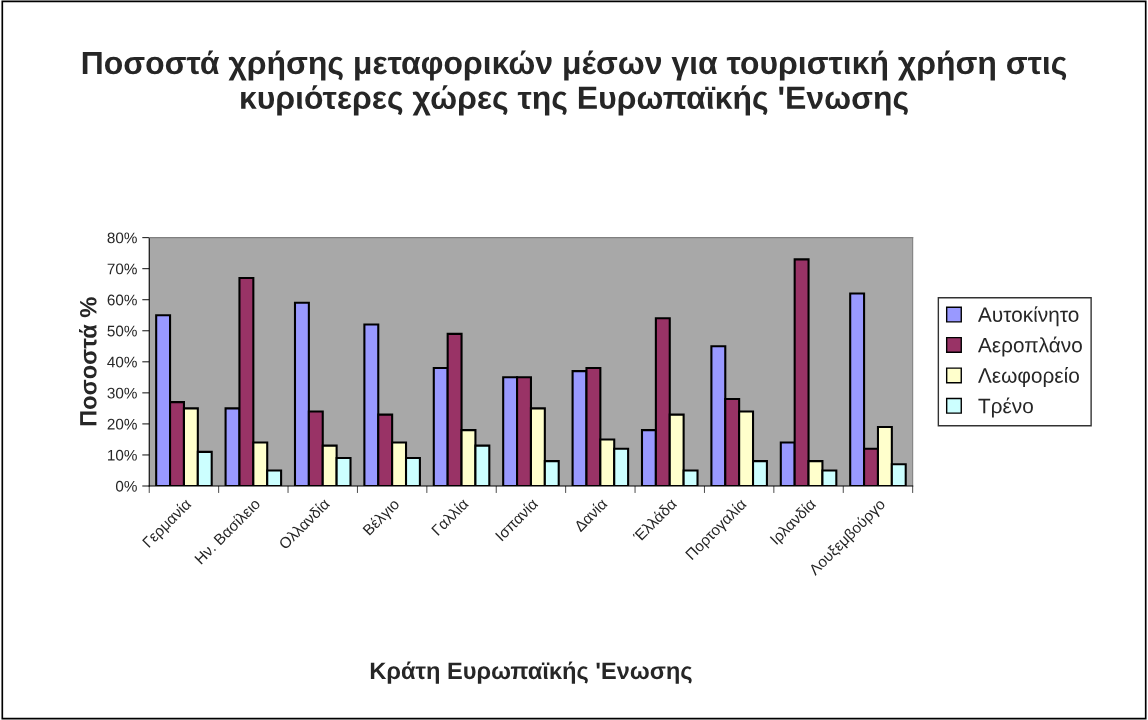 The image size is (1148, 720). Describe the element at coordinates (574, 83) in the screenshot. I see `chart-title: Ποσοστά χρήσης μεταφορικών μέσων για τουριστική χρήση στις κυριότερες χώρες της Ευρωπαϊκής 'Ενωσης` at that location.